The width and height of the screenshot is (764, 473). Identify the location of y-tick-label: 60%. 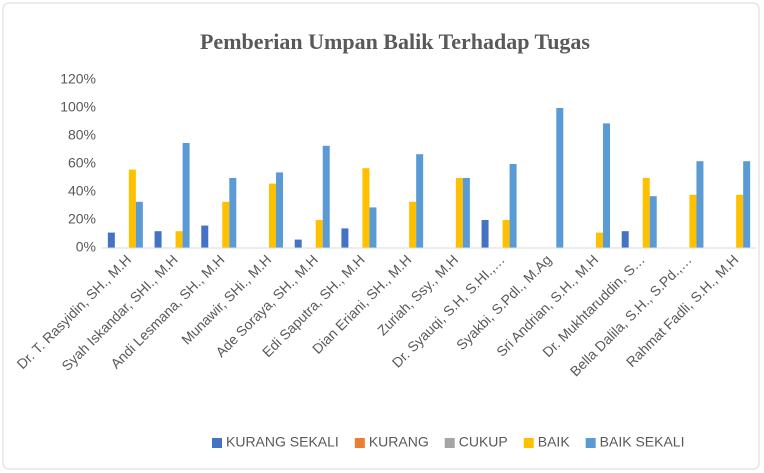
(82, 163).